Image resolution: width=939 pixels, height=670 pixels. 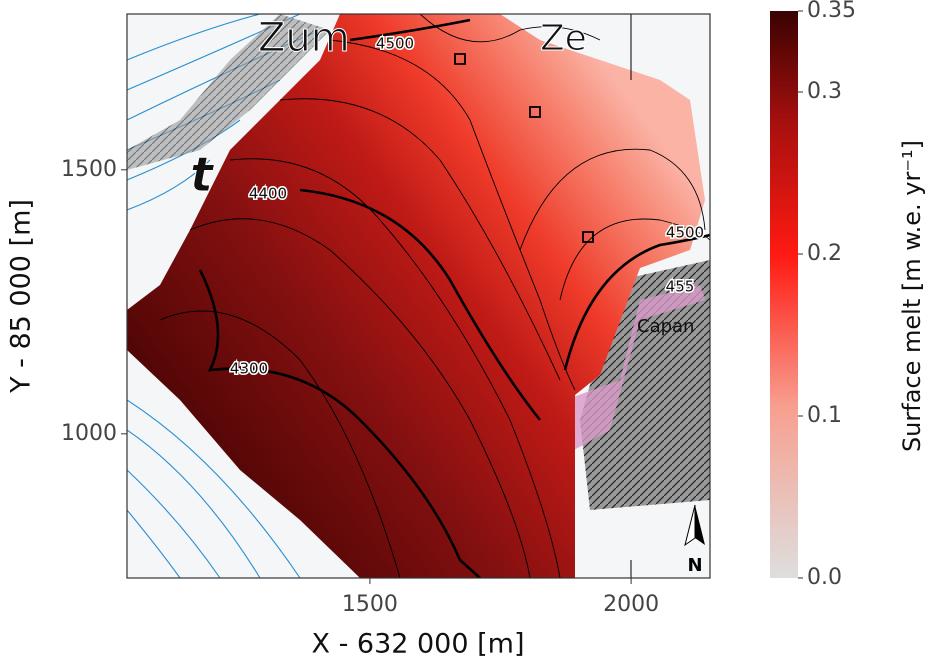 What do you see at coordinates (912, 296) in the screenshot?
I see `colorbar-label: Surface melt [m w.e. yr⁻¹]` at bounding box center [912, 296].